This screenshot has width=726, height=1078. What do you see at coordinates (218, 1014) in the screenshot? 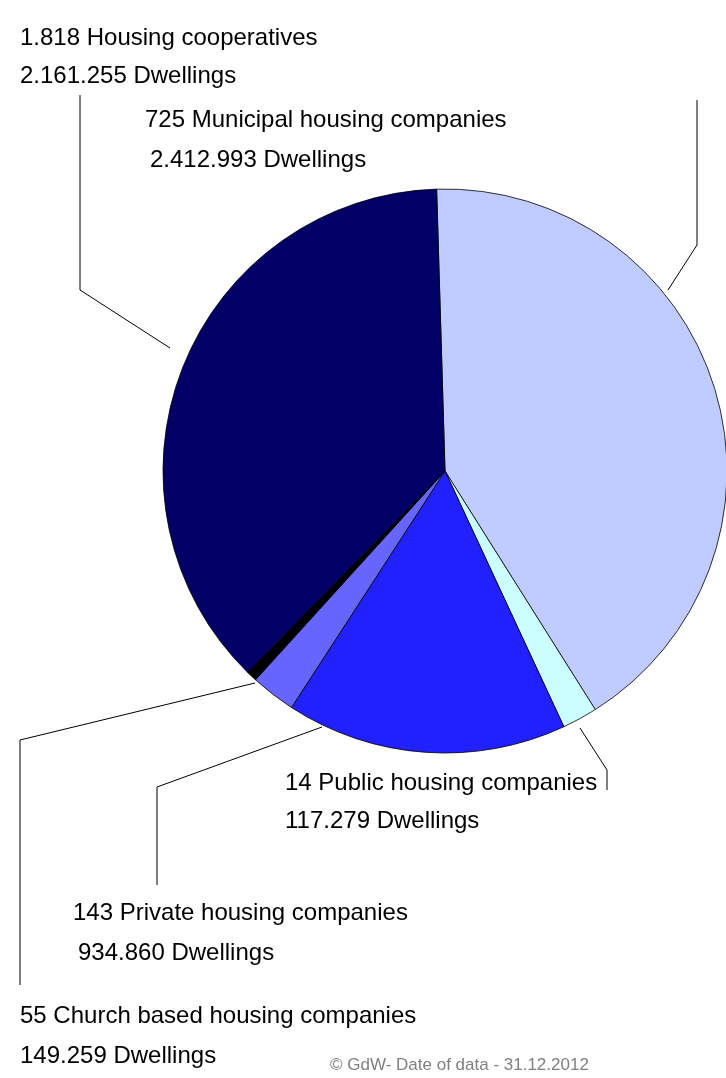
I see `slice-label: 55 Church based housing companies` at bounding box center [218, 1014].